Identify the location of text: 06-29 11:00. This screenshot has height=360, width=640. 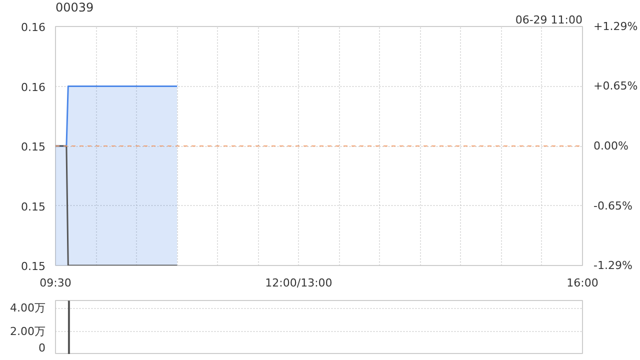
(549, 20).